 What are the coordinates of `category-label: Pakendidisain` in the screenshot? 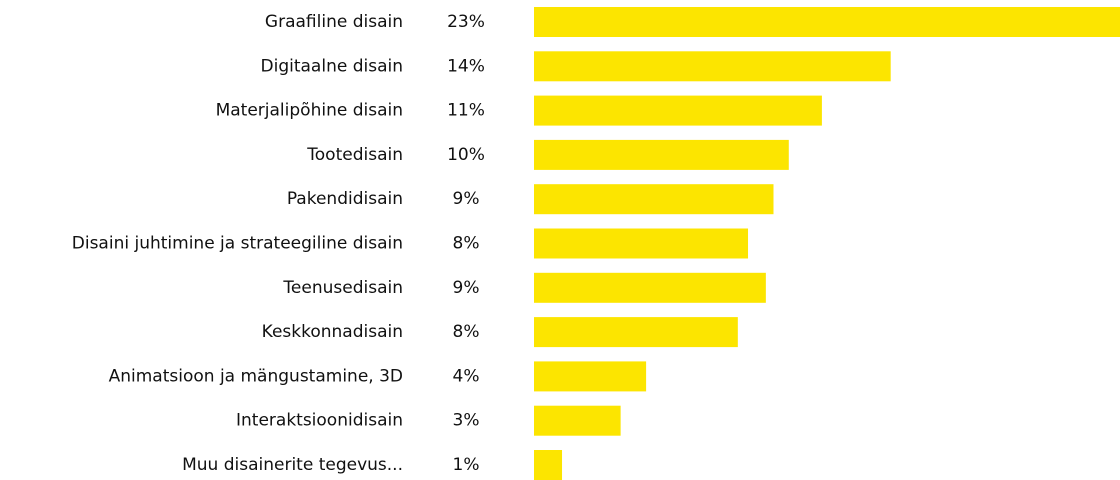 It's located at (345, 199).